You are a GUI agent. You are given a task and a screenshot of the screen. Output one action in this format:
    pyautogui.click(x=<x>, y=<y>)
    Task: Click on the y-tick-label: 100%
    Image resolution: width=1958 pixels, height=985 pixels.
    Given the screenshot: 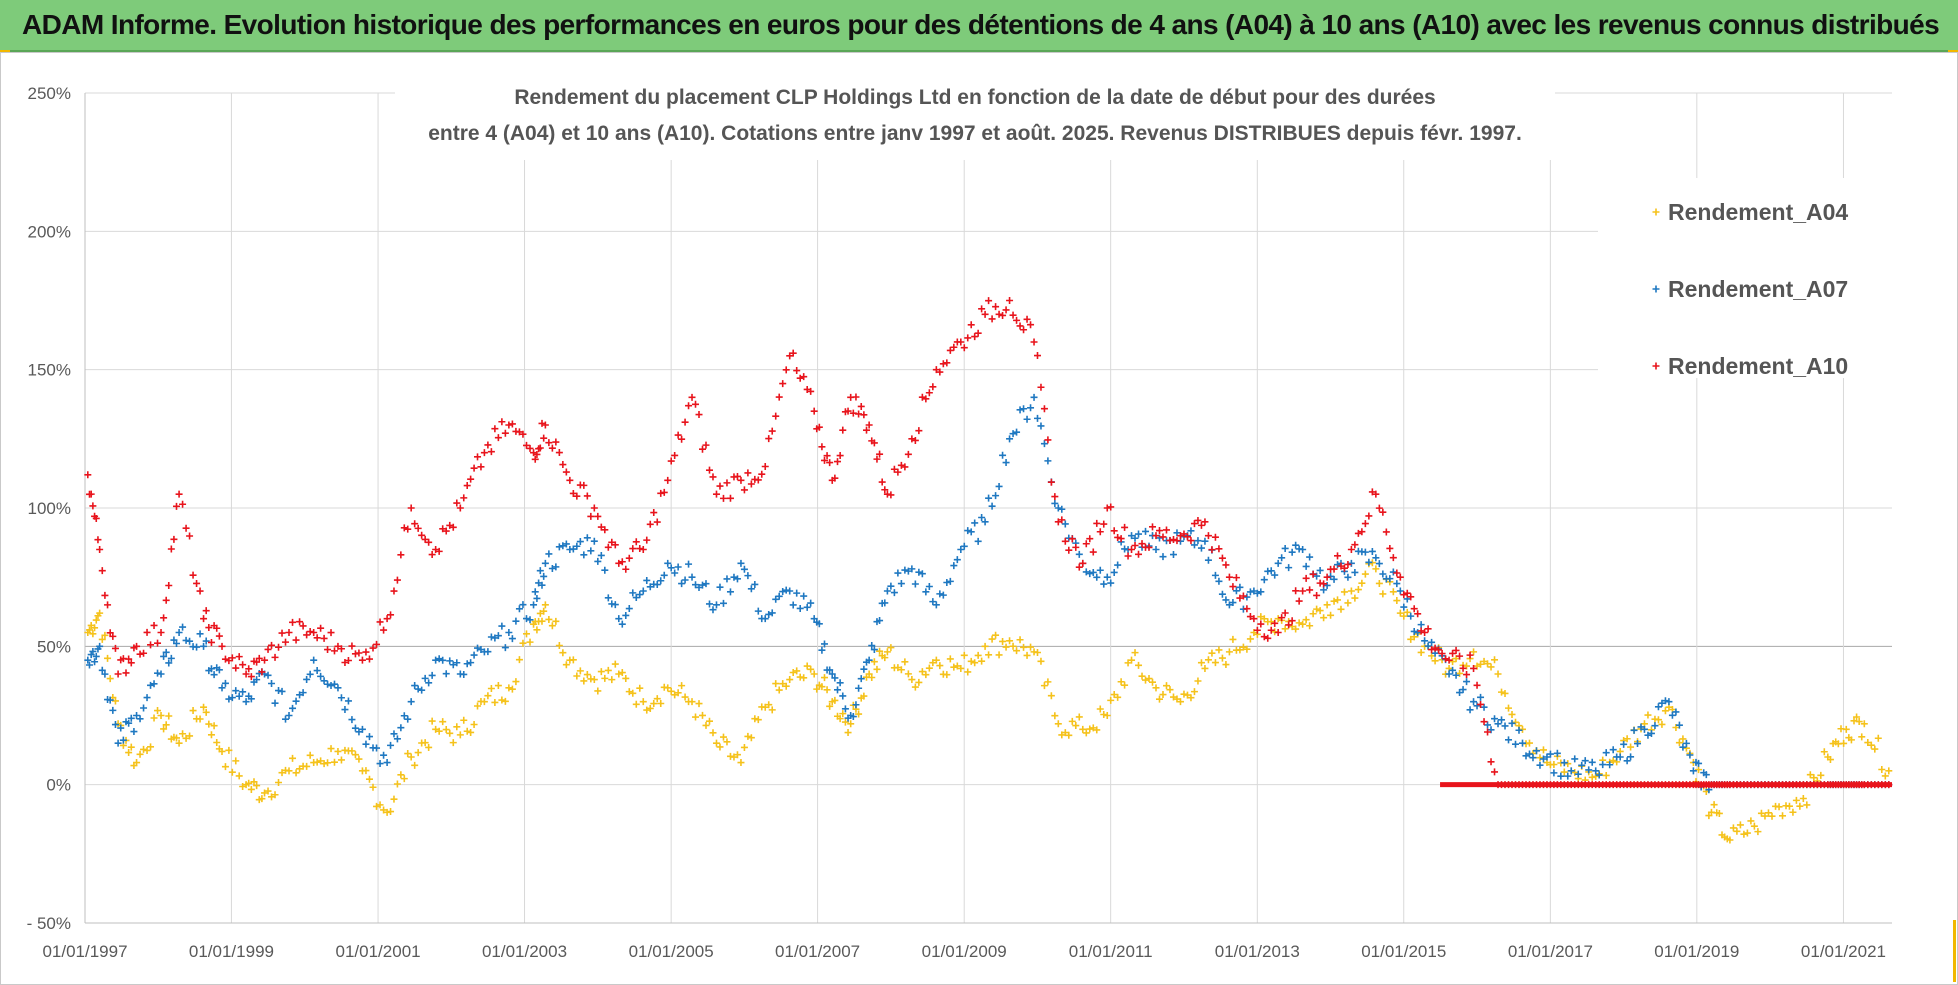 What is the action you would take?
    pyautogui.click(x=49, y=508)
    